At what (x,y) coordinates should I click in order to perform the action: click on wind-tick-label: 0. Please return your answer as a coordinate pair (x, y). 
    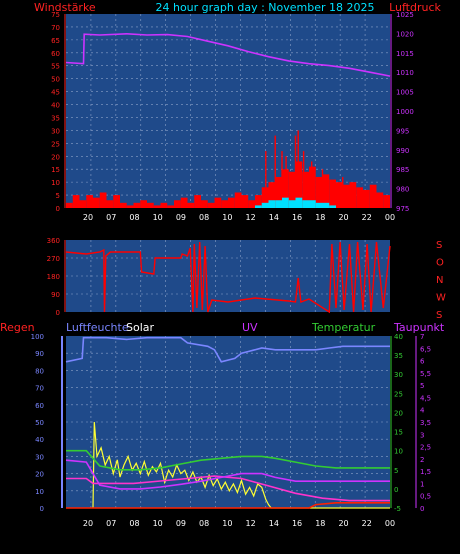
    Looking at the image, I should click on (58, 209).